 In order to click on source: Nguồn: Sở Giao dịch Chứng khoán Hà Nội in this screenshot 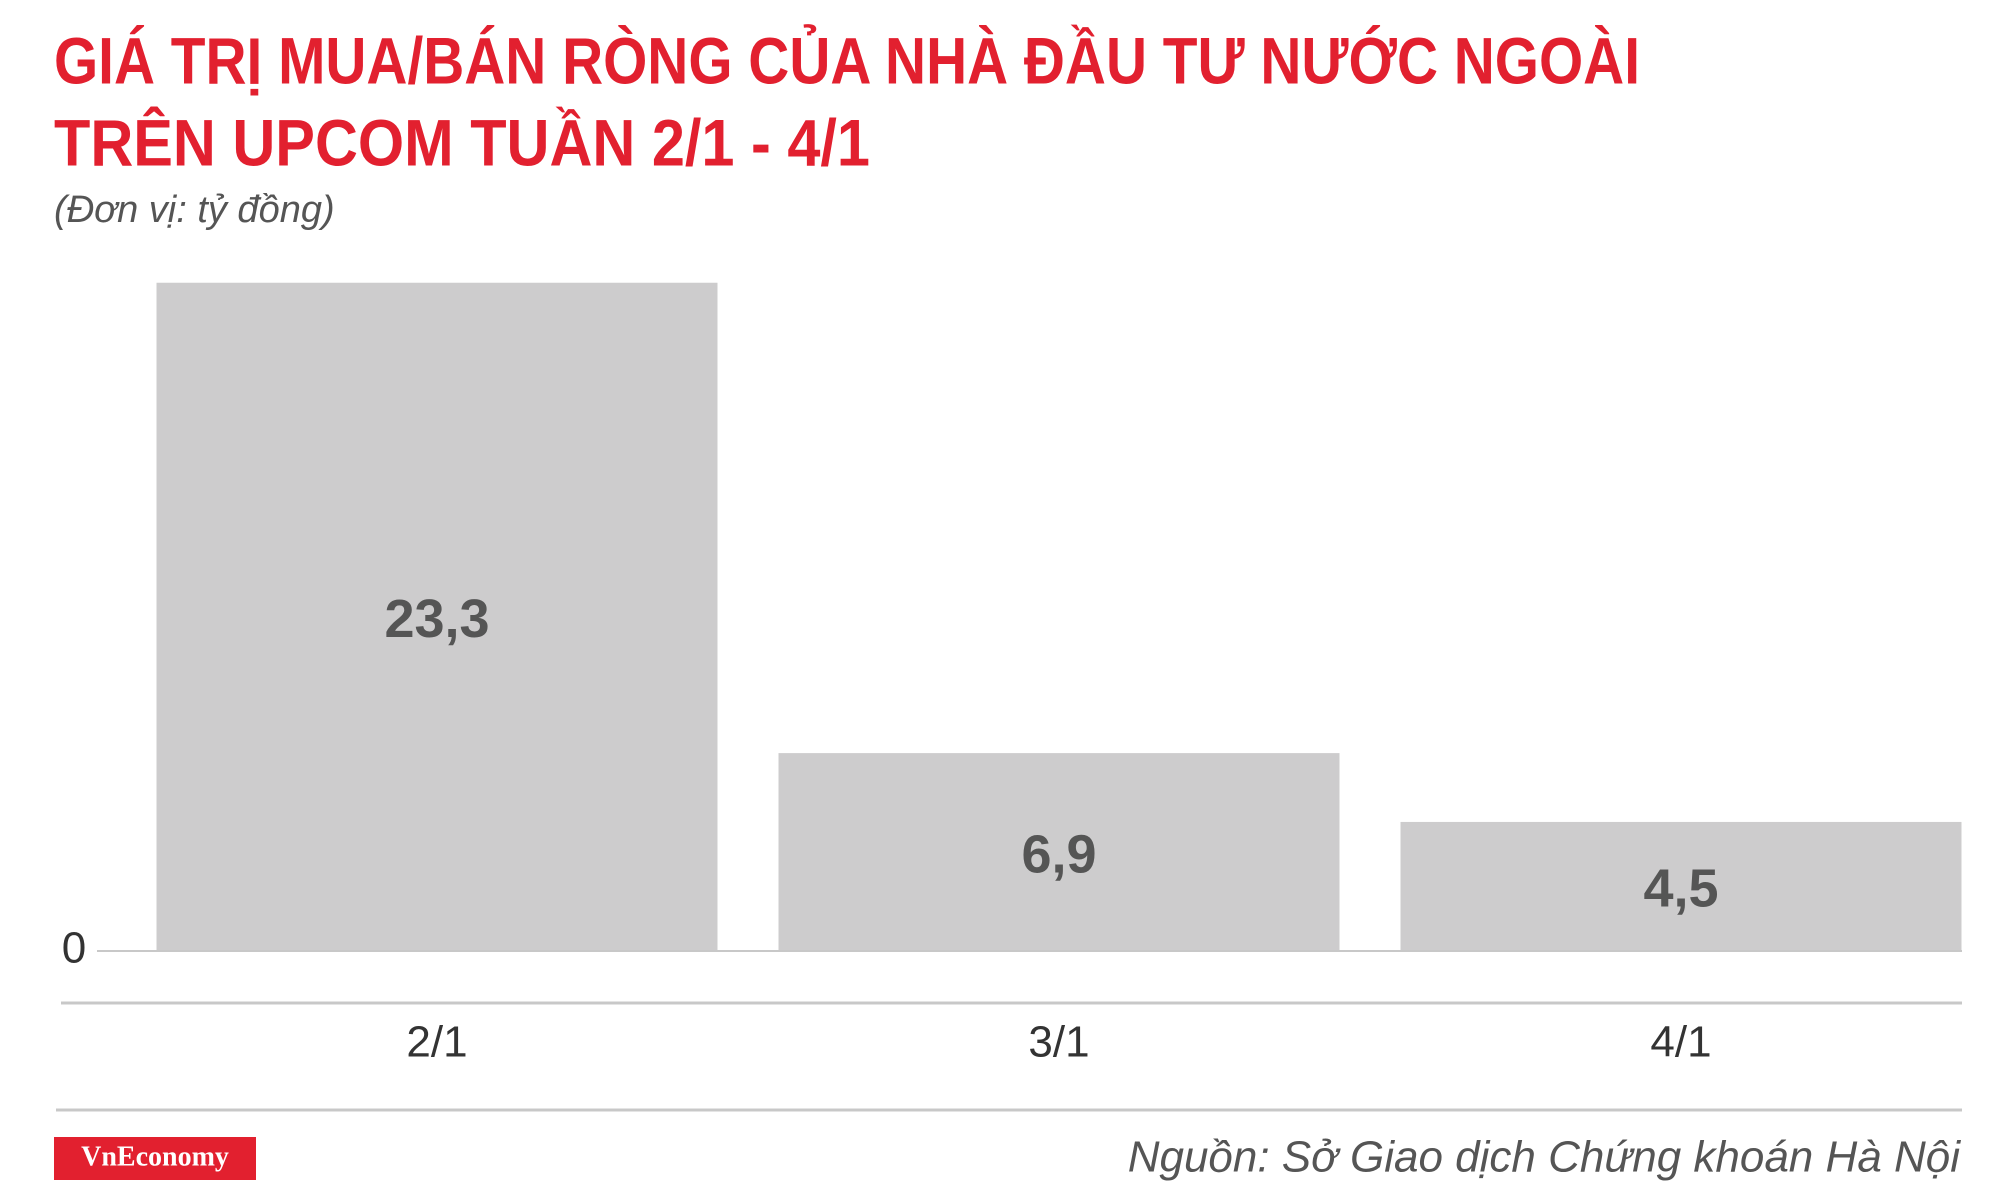, I will do `click(1545, 1157)`.